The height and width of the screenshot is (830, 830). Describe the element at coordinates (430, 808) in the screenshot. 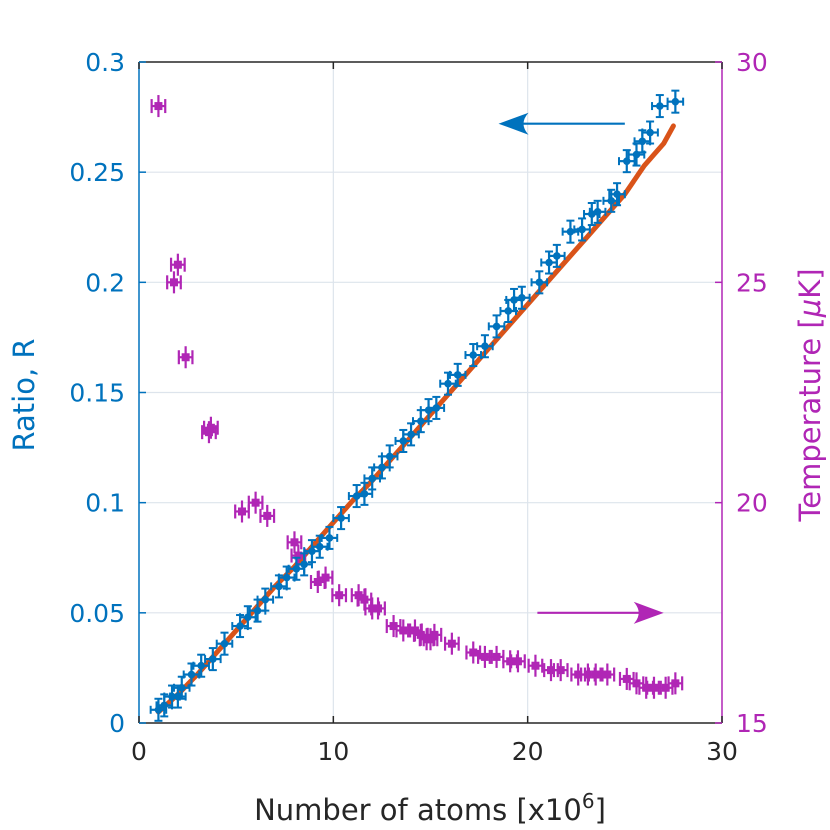

I see `x-axis-label: Number of atoms [x106]` at that location.